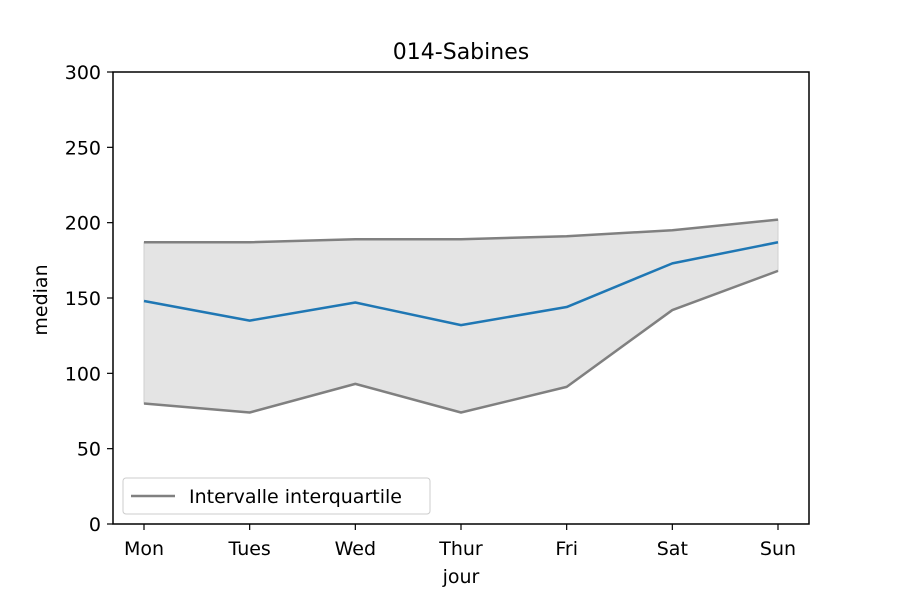  What do you see at coordinates (295, 497) in the screenshot?
I see `legend-label: Intervalle interquartile` at bounding box center [295, 497].